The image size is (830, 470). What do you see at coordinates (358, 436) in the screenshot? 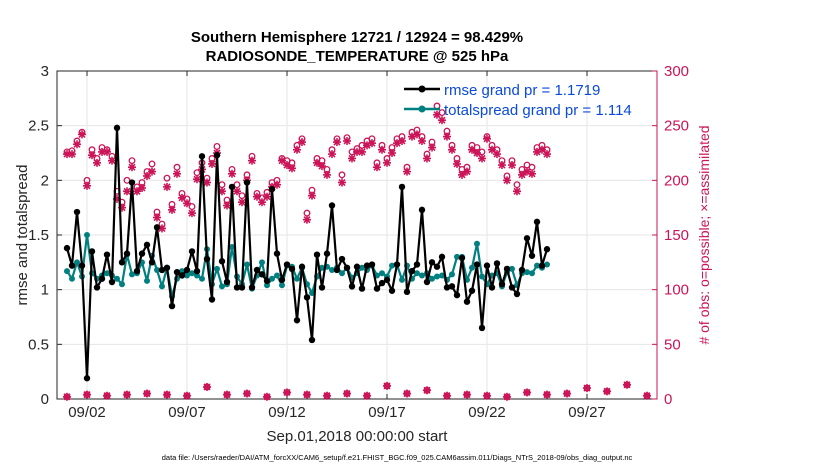
I see `x-axis-label: Sep.01,2018 00:00:00 start` at bounding box center [358, 436].